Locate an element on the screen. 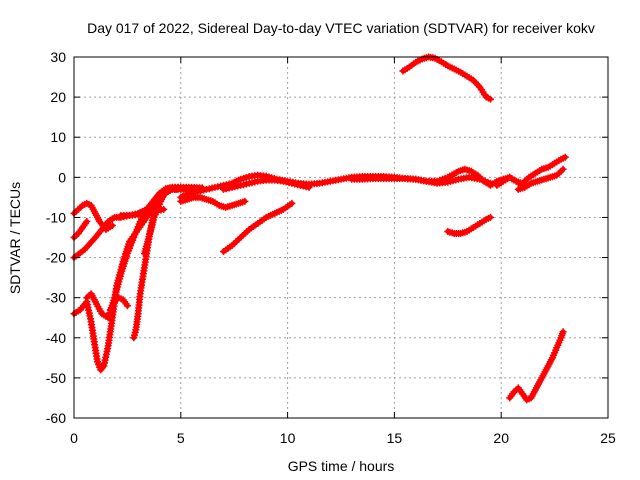  y-tick-label: -60 is located at coordinates (56, 418).